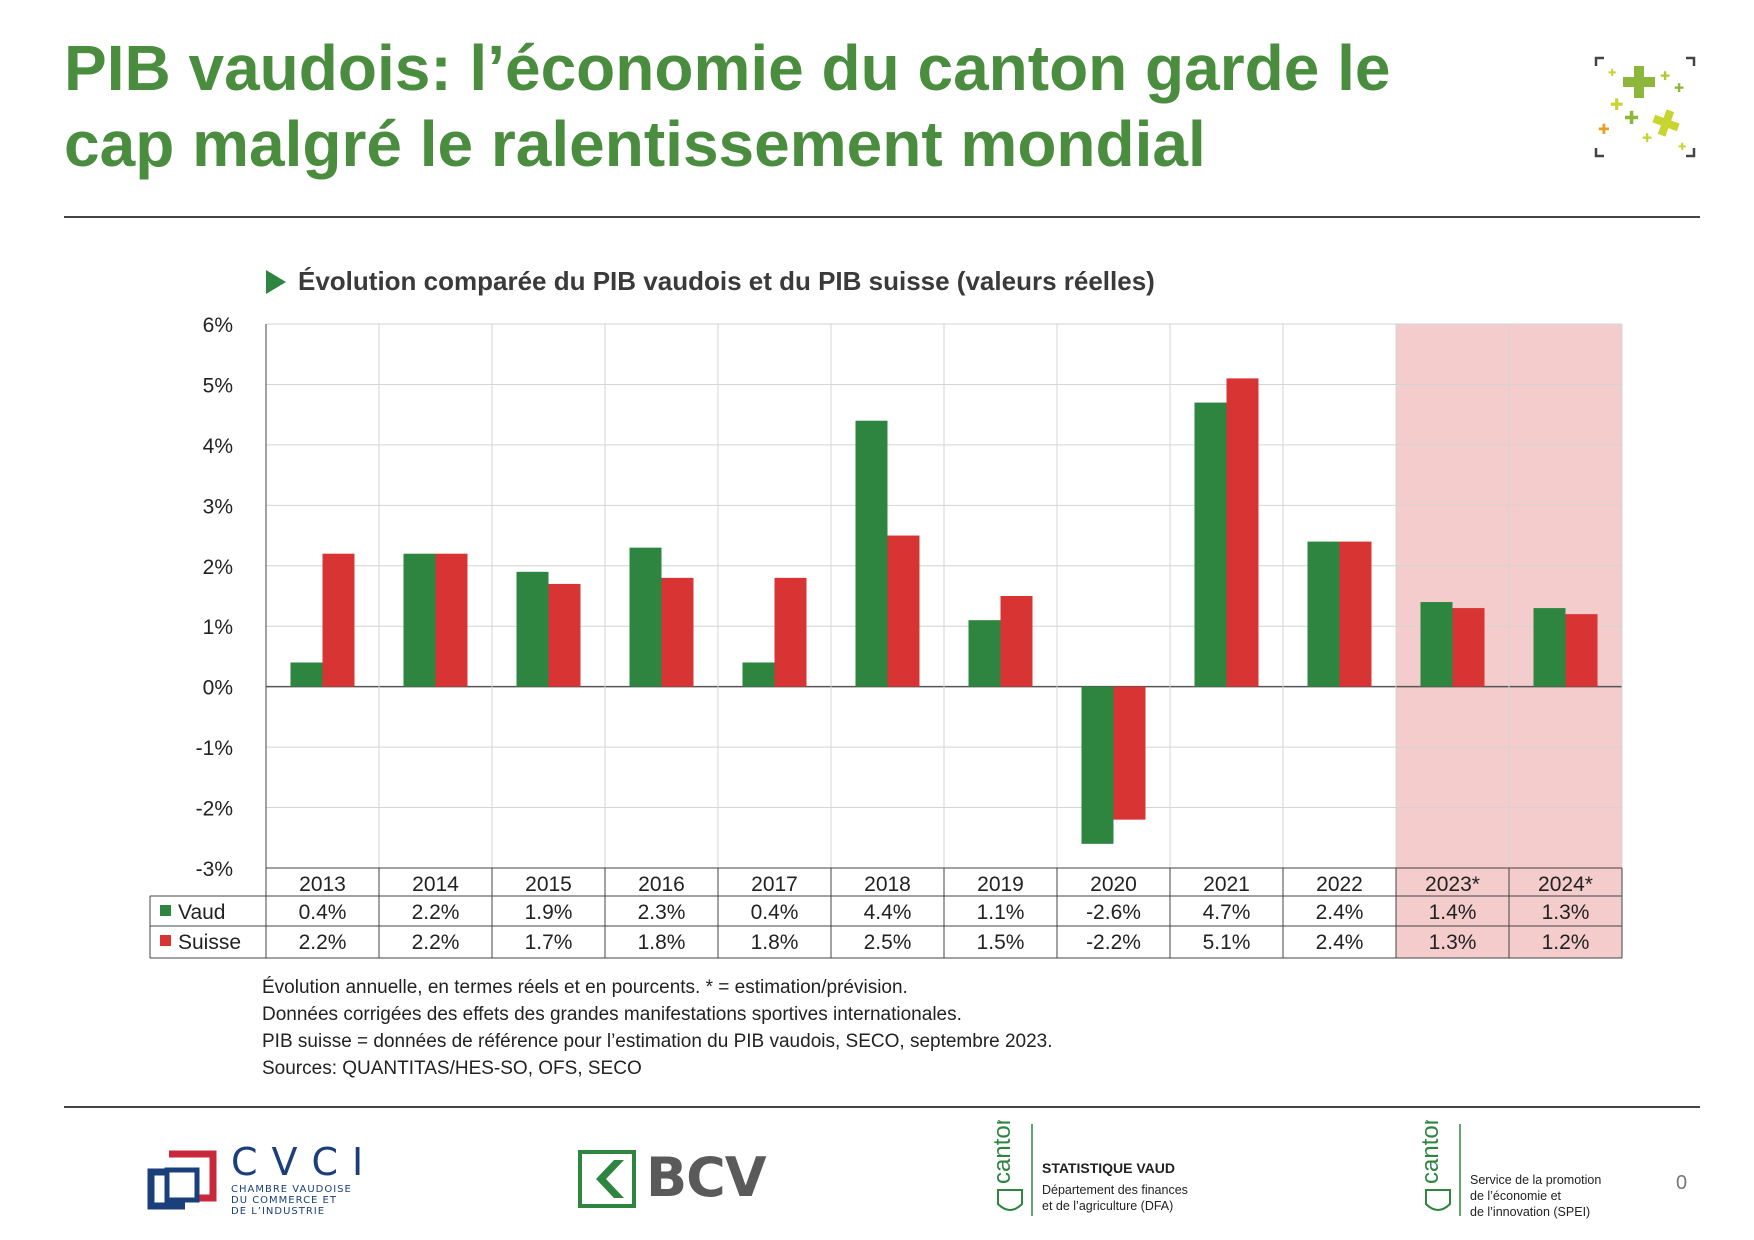  Describe the element at coordinates (1113, 942) in the screenshot. I see `data-label-suisse: -2.2%` at that location.